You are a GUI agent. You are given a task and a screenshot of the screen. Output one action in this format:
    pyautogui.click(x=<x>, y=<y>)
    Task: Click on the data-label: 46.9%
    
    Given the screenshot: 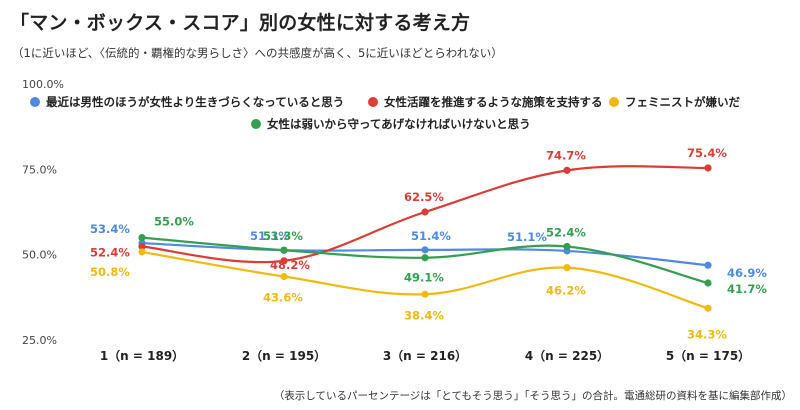 What is the action you would take?
    pyautogui.click(x=747, y=273)
    